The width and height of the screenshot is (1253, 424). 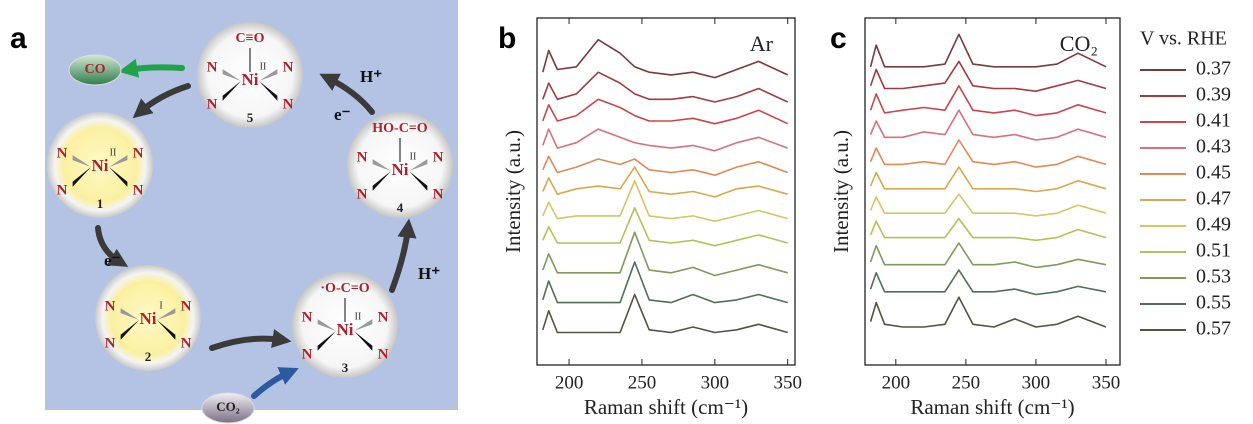 What do you see at coordinates (762, 43) in the screenshot?
I see `annotation: Ar` at bounding box center [762, 43].